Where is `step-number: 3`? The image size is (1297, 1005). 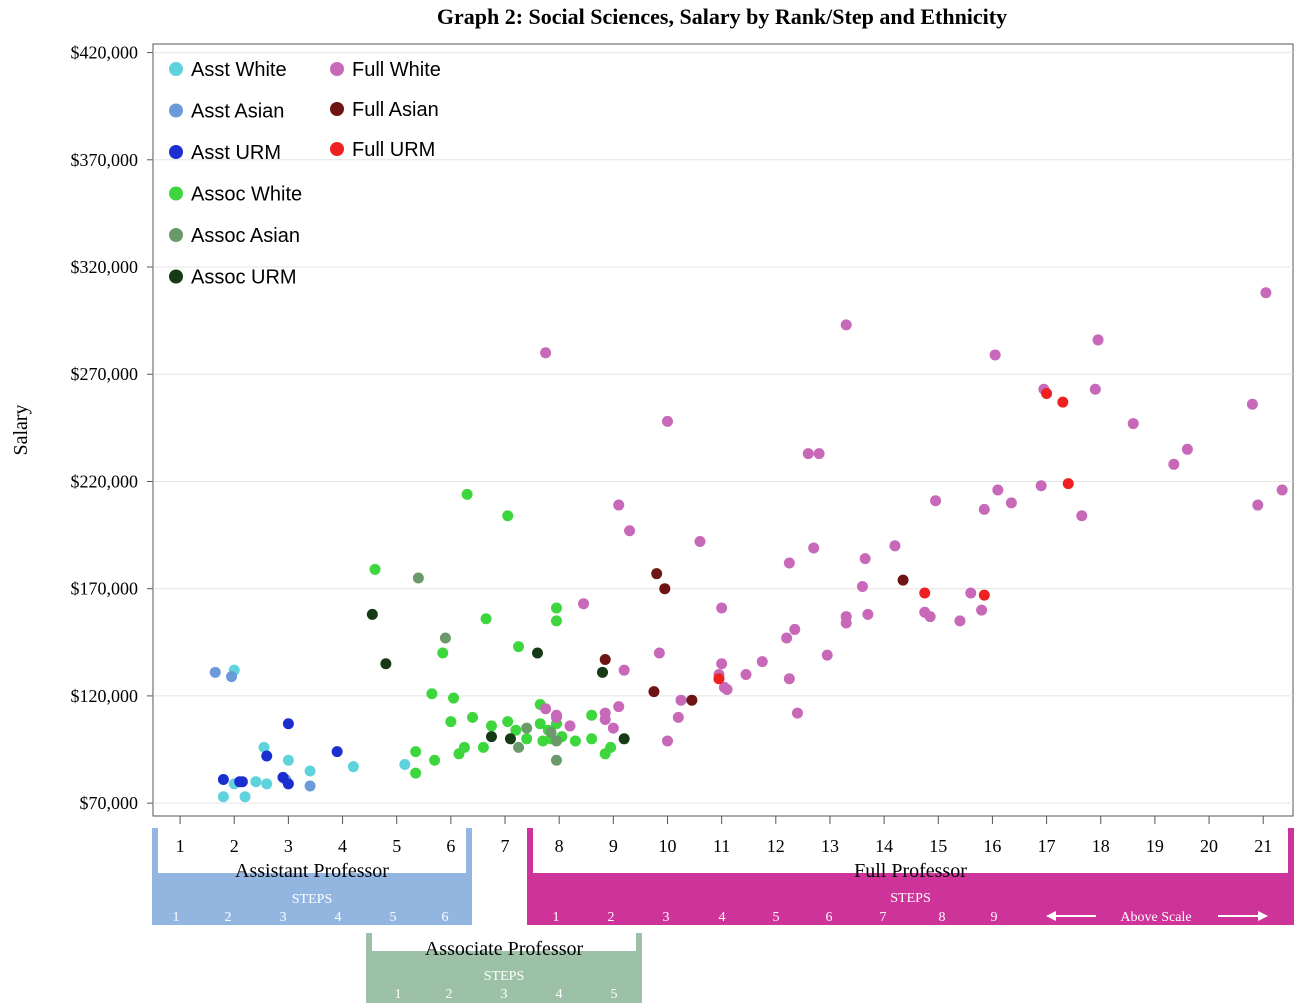
step-number: 3 is located at coordinates (283, 917).